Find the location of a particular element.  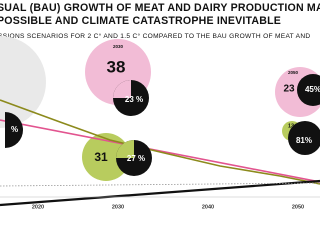

year: 2030 is located at coordinates (118, 46).